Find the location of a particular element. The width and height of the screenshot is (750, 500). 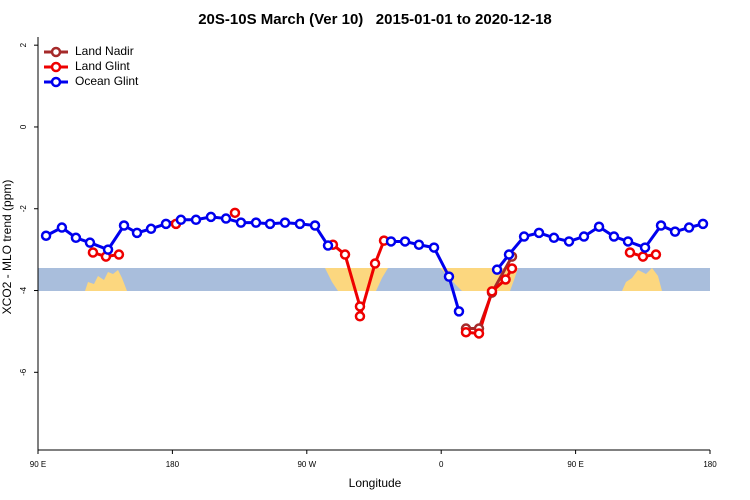

legend-label: Land Glint is located at coordinates (102, 66).